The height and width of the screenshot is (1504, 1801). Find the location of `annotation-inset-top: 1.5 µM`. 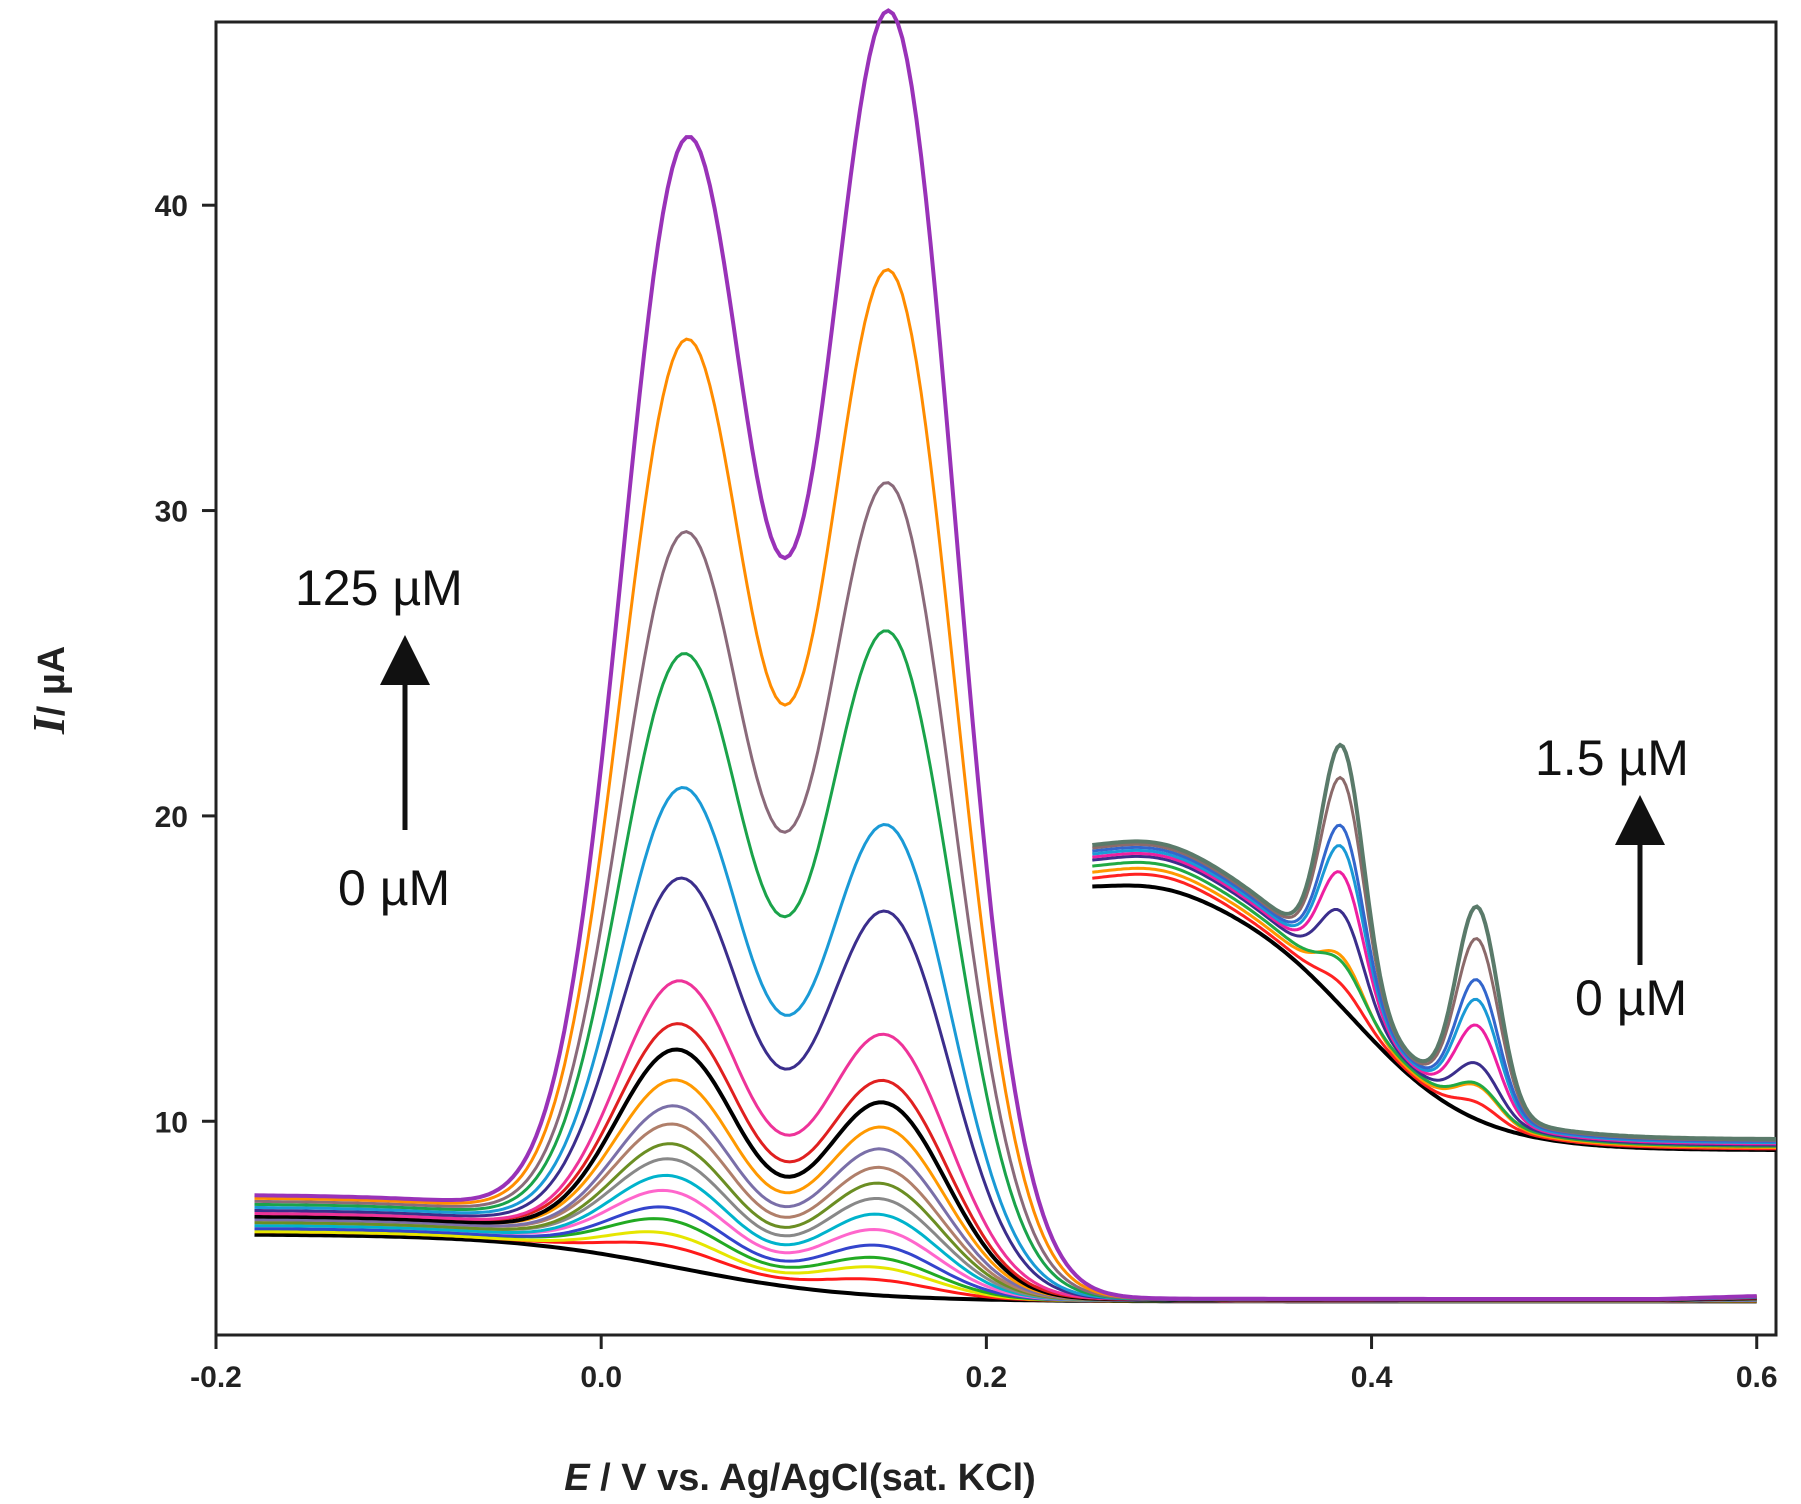

annotation-inset-top: 1.5 µM is located at coordinates (1612, 758).